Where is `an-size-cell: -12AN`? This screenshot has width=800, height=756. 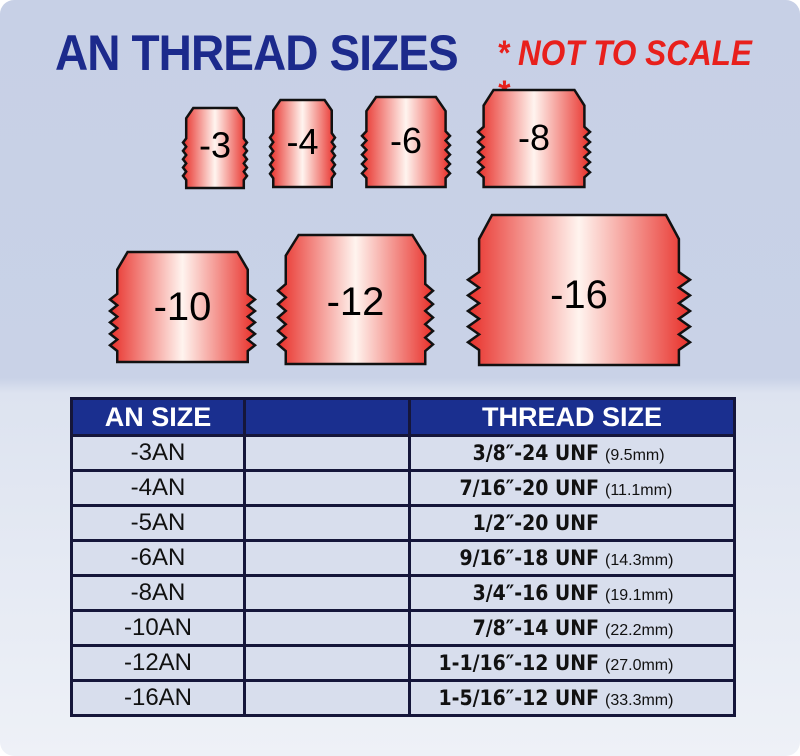
an-size-cell: -12AN is located at coordinates (158, 663).